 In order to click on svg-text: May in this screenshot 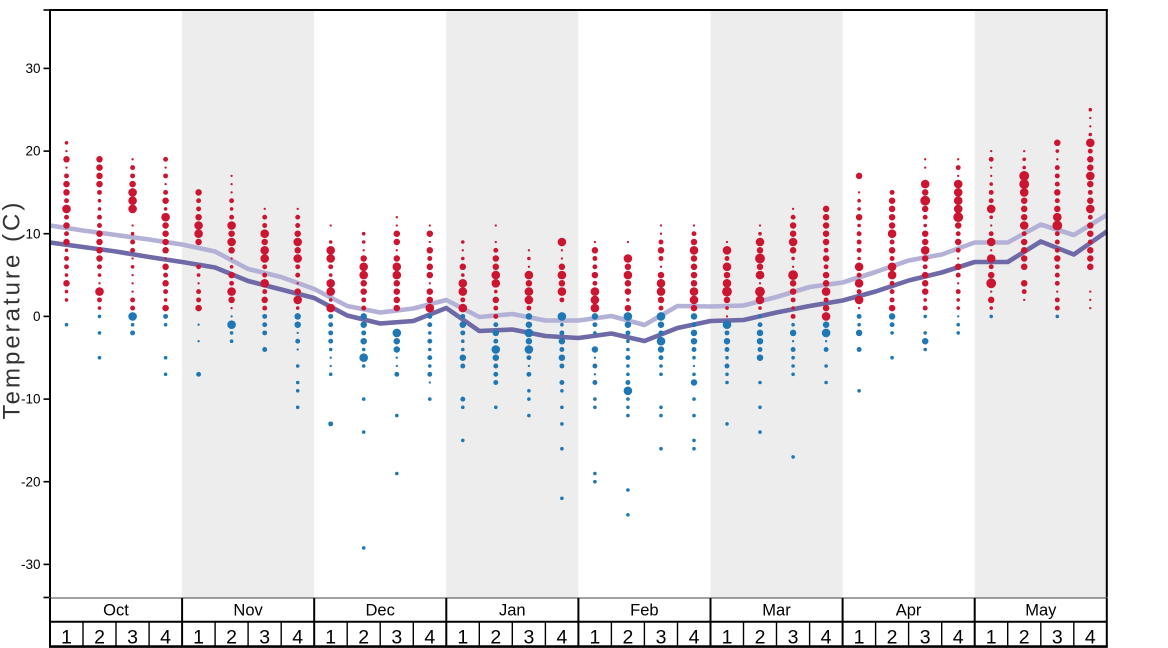, I will do `click(1041, 611)`.